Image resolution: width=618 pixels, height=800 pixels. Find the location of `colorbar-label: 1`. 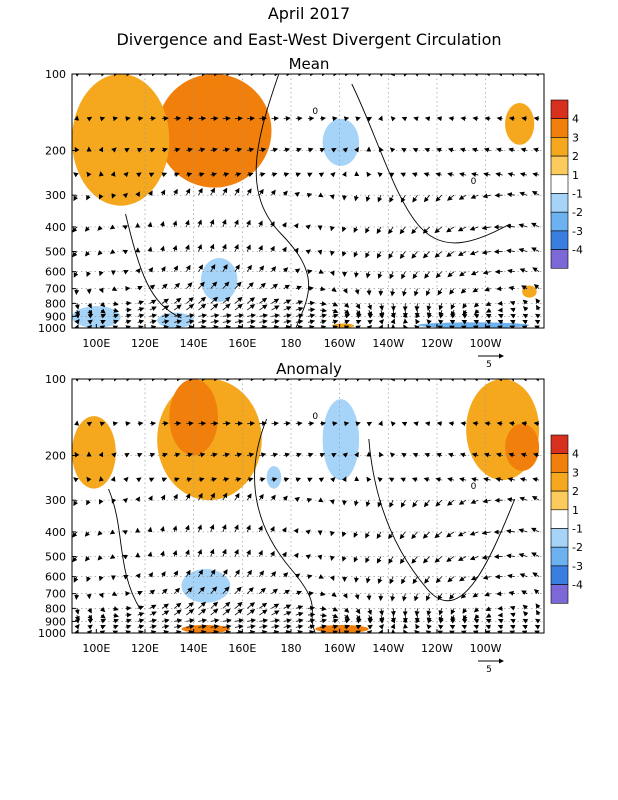

colorbar-label: 1 is located at coordinates (575, 510).